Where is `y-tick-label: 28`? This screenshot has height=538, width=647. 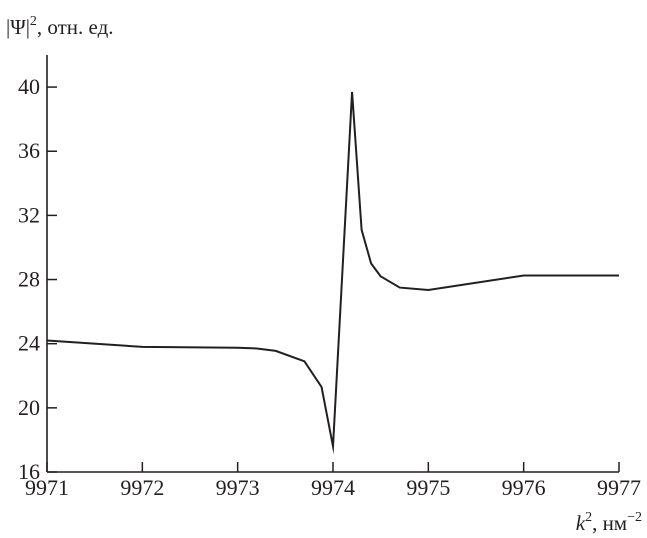
y-tick-label: 28 is located at coordinates (29, 279).